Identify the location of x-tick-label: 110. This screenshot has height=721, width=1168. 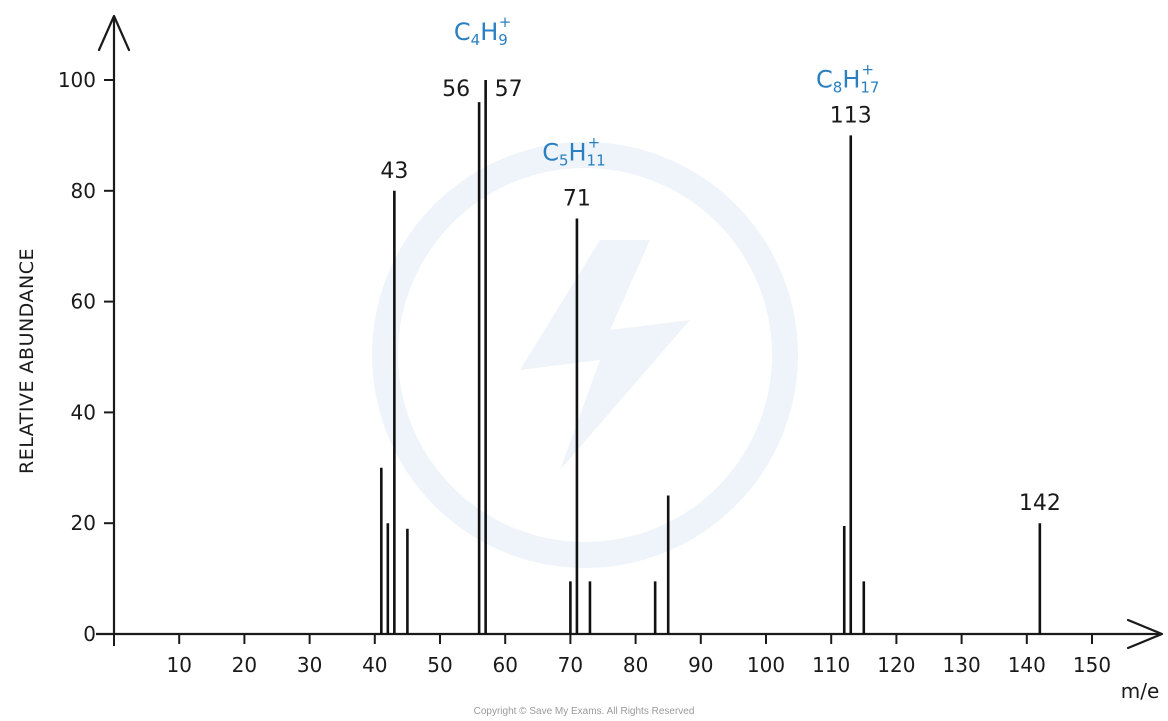
(831, 665).